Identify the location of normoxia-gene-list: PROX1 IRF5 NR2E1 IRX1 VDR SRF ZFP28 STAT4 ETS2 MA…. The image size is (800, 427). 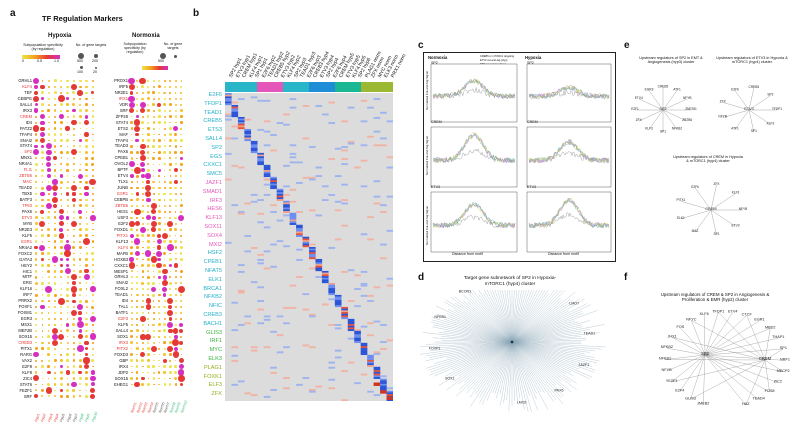
(115, 233).